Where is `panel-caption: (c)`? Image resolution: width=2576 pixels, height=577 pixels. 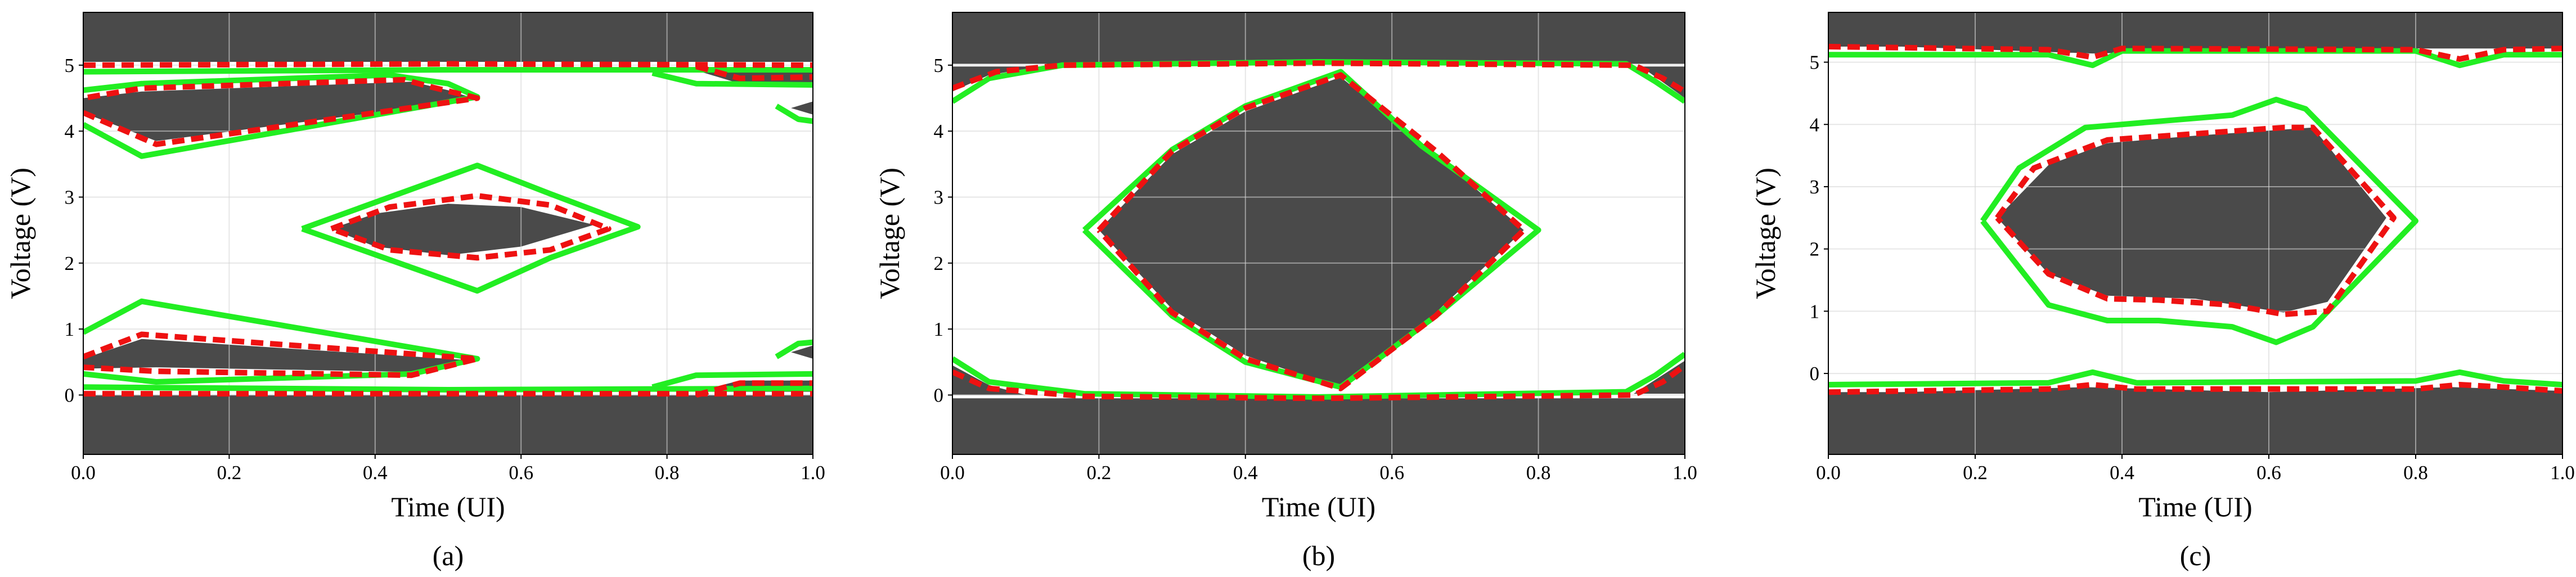
panel-caption: (c) is located at coordinates (2195, 555).